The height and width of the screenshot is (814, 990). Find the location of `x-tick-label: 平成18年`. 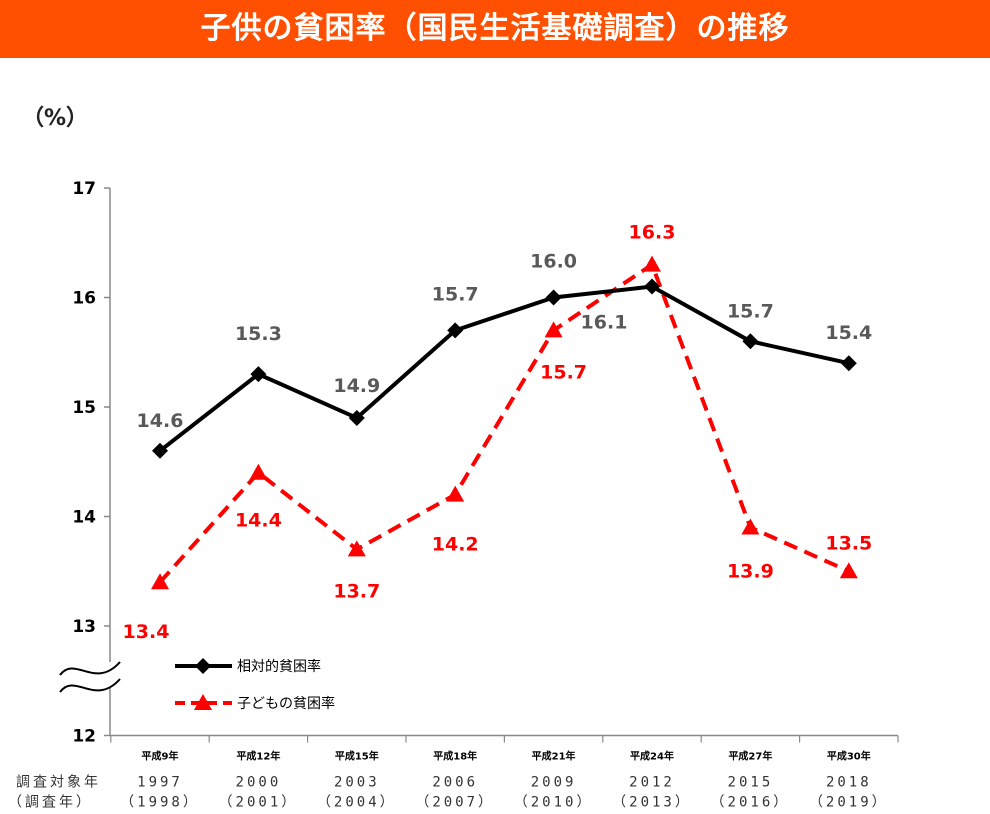

x-tick-label: 平成18年 is located at coordinates (455, 756).